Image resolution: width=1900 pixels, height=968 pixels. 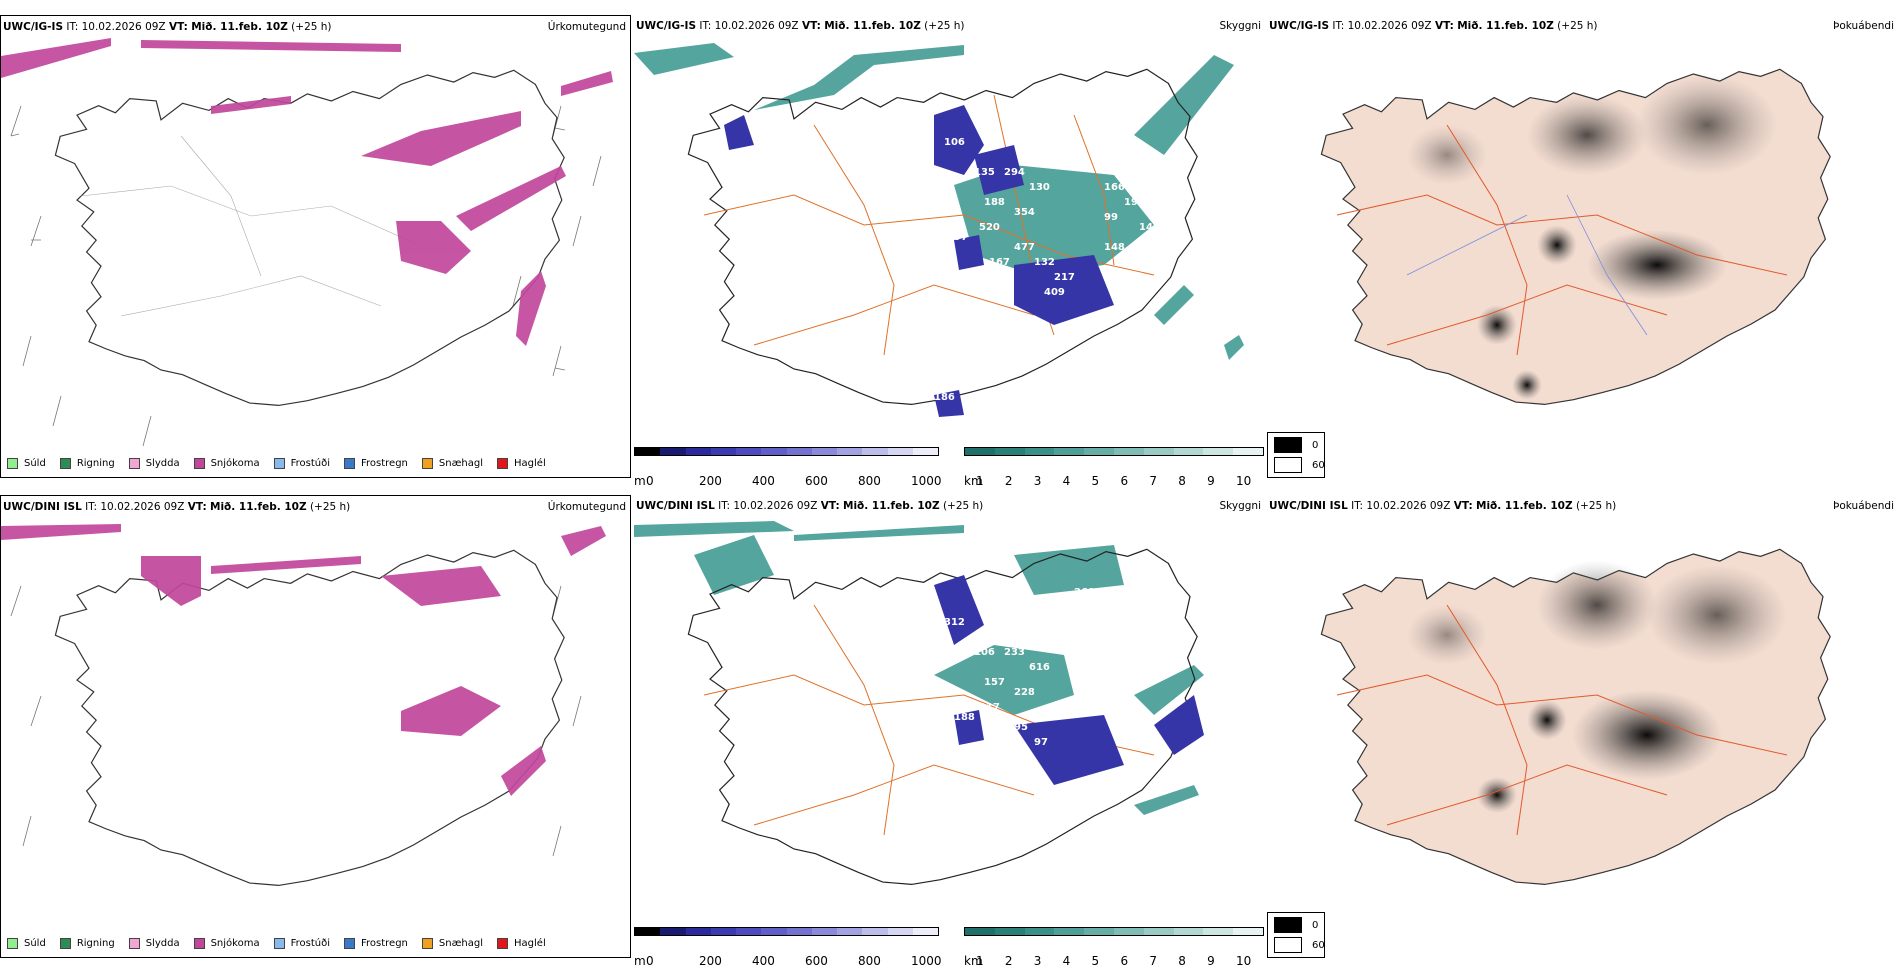 What do you see at coordinates (95, 463) in the screenshot?
I see `legend-label: Rigning` at bounding box center [95, 463].